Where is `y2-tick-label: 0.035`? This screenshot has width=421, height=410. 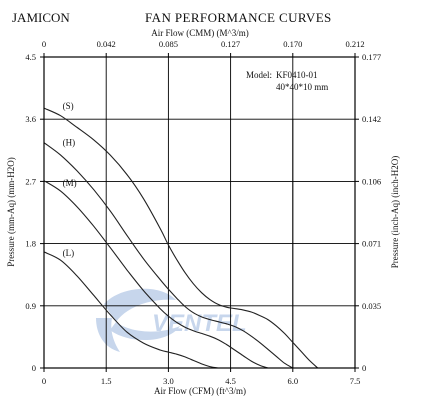
y2-tick-label: 0.035 is located at coordinates (371, 306).